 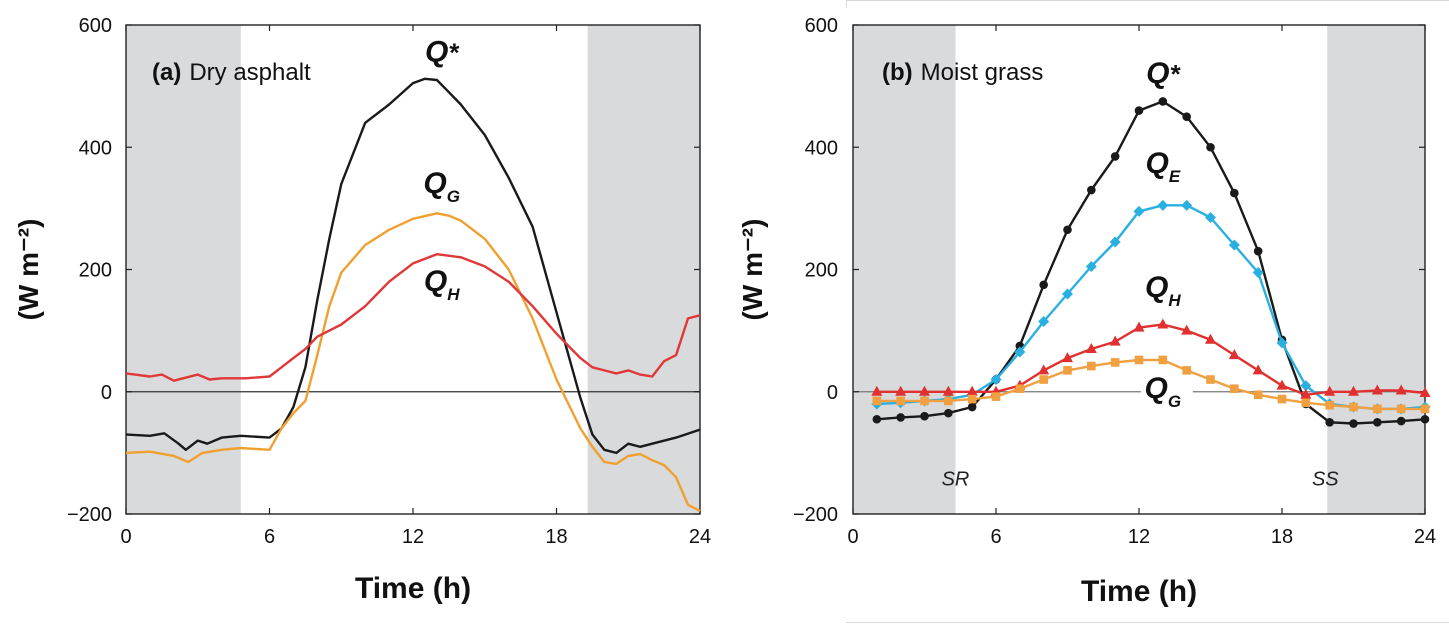 I want to click on panel-title: (b) Moist grass, so click(x=962, y=72).